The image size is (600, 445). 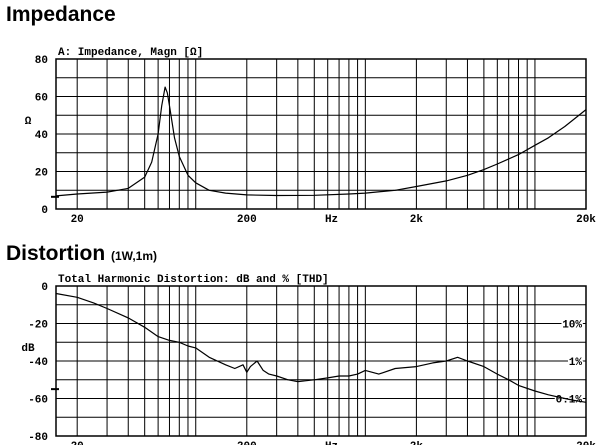 I want to click on distortion-heading: Distortion (1W,1m), so click(x=82, y=253).